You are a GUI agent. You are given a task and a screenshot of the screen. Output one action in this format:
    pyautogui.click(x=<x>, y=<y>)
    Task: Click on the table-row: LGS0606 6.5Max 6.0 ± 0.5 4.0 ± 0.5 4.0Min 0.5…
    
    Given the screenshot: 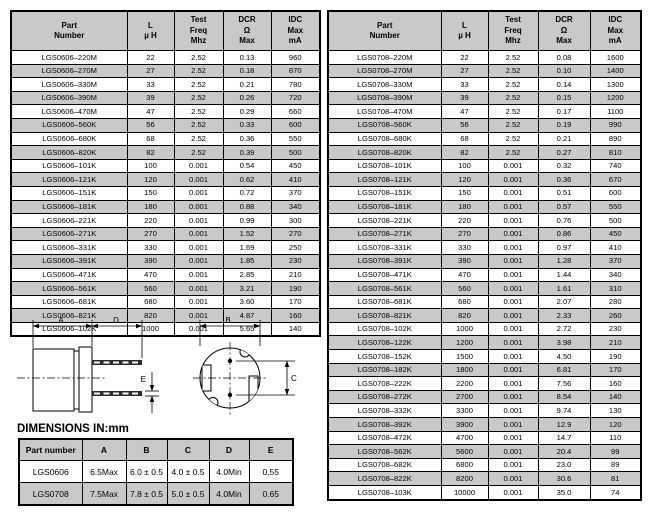 What is the action you would take?
    pyautogui.click(x=156, y=471)
    